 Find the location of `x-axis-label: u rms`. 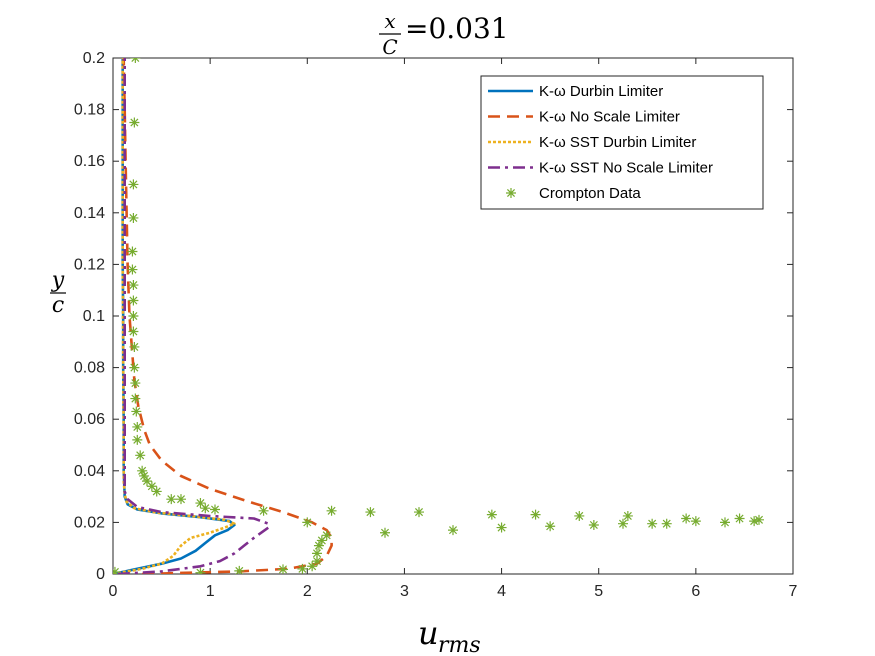

x-axis-label: u rms is located at coordinates (449, 635).